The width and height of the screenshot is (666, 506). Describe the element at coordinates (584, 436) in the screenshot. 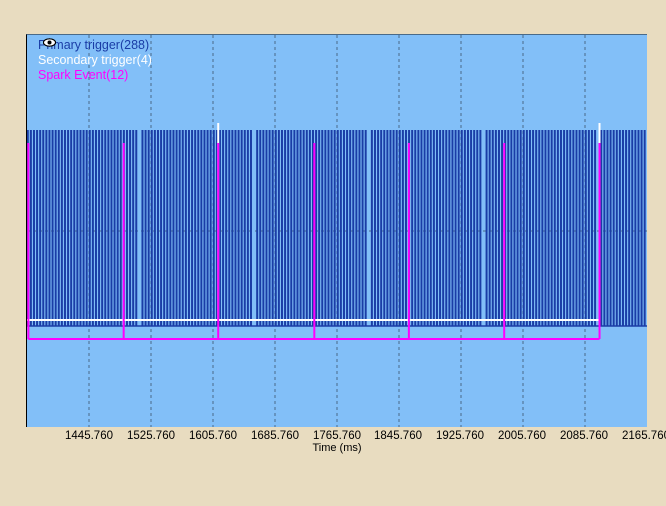

I see `x-tick-label: 2085.760` at that location.